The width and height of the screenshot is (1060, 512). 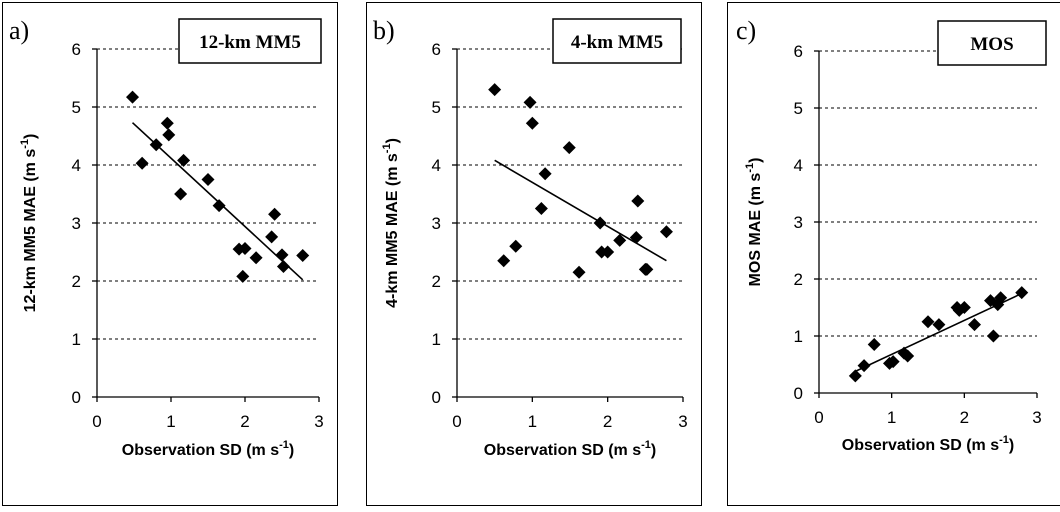 I want to click on y-axis-label: 4-km MM5 MAE (m s-1), so click(x=391, y=223).